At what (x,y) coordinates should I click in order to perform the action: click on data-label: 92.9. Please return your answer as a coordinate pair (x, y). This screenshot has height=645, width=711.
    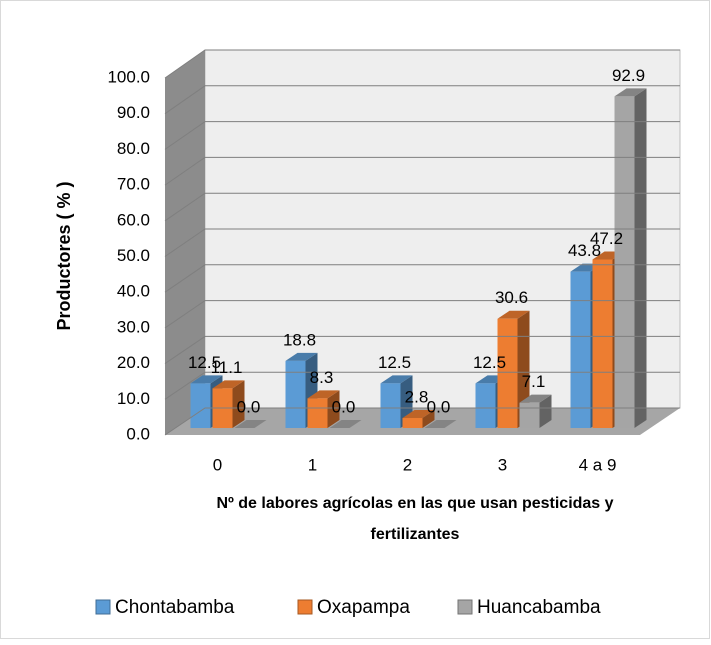
    Looking at the image, I should click on (628, 75).